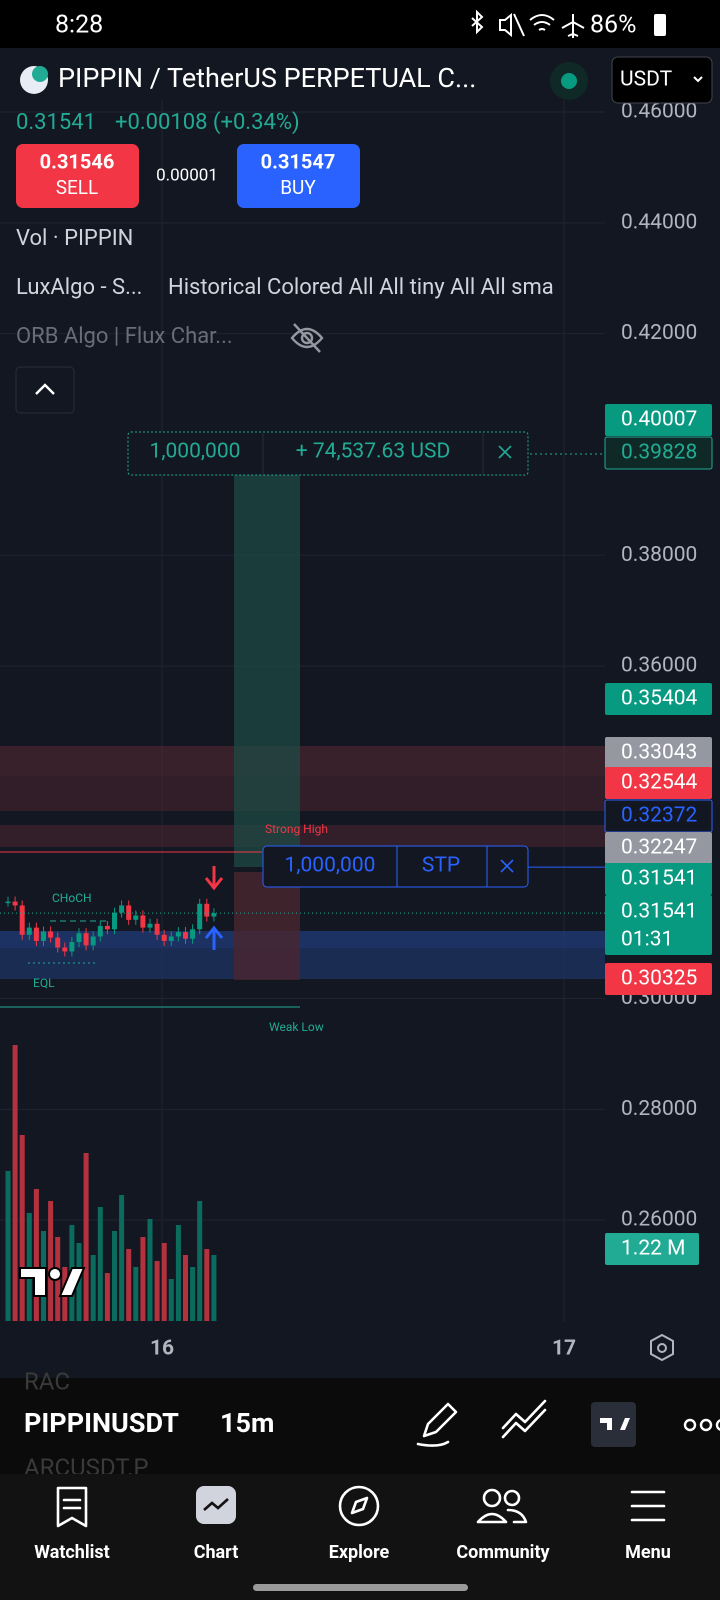  I want to click on price-change: +0.00108 (+0.34%), so click(207, 122).